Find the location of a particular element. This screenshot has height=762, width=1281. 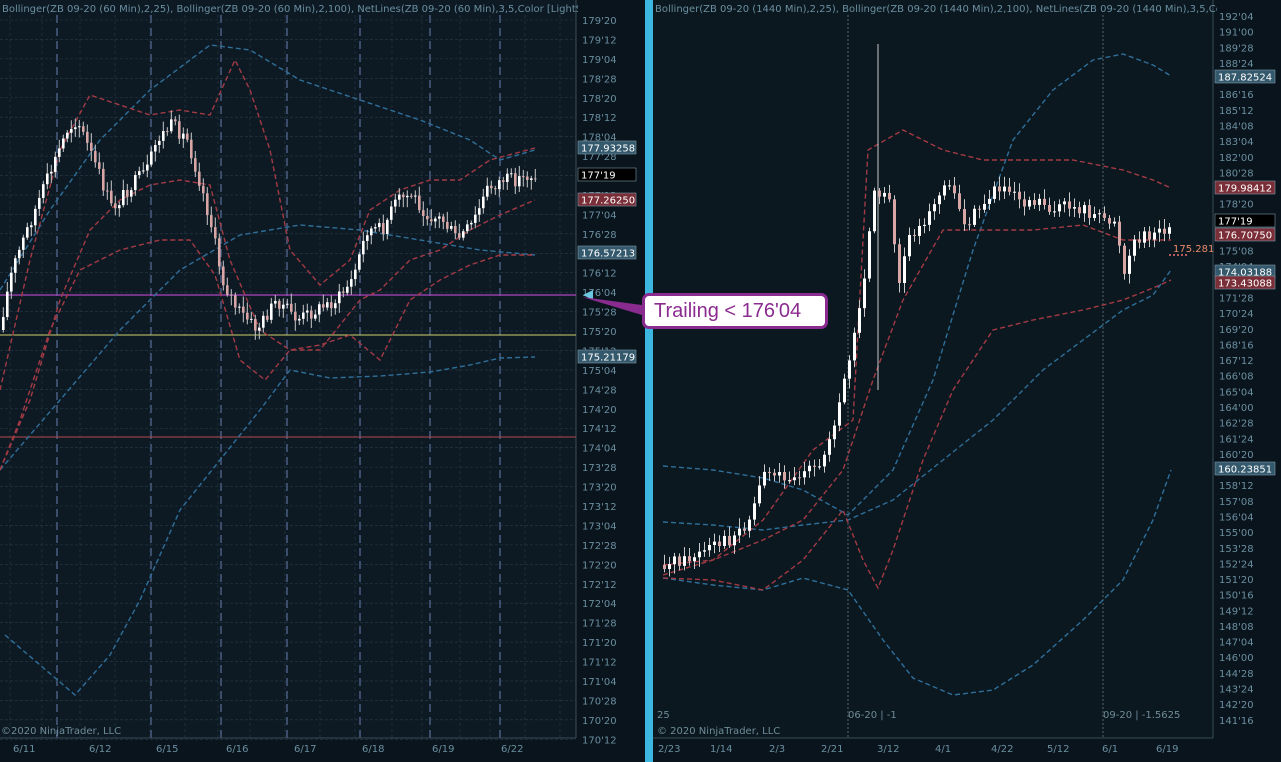

right-price-label: 161'24 is located at coordinates (1236, 439).